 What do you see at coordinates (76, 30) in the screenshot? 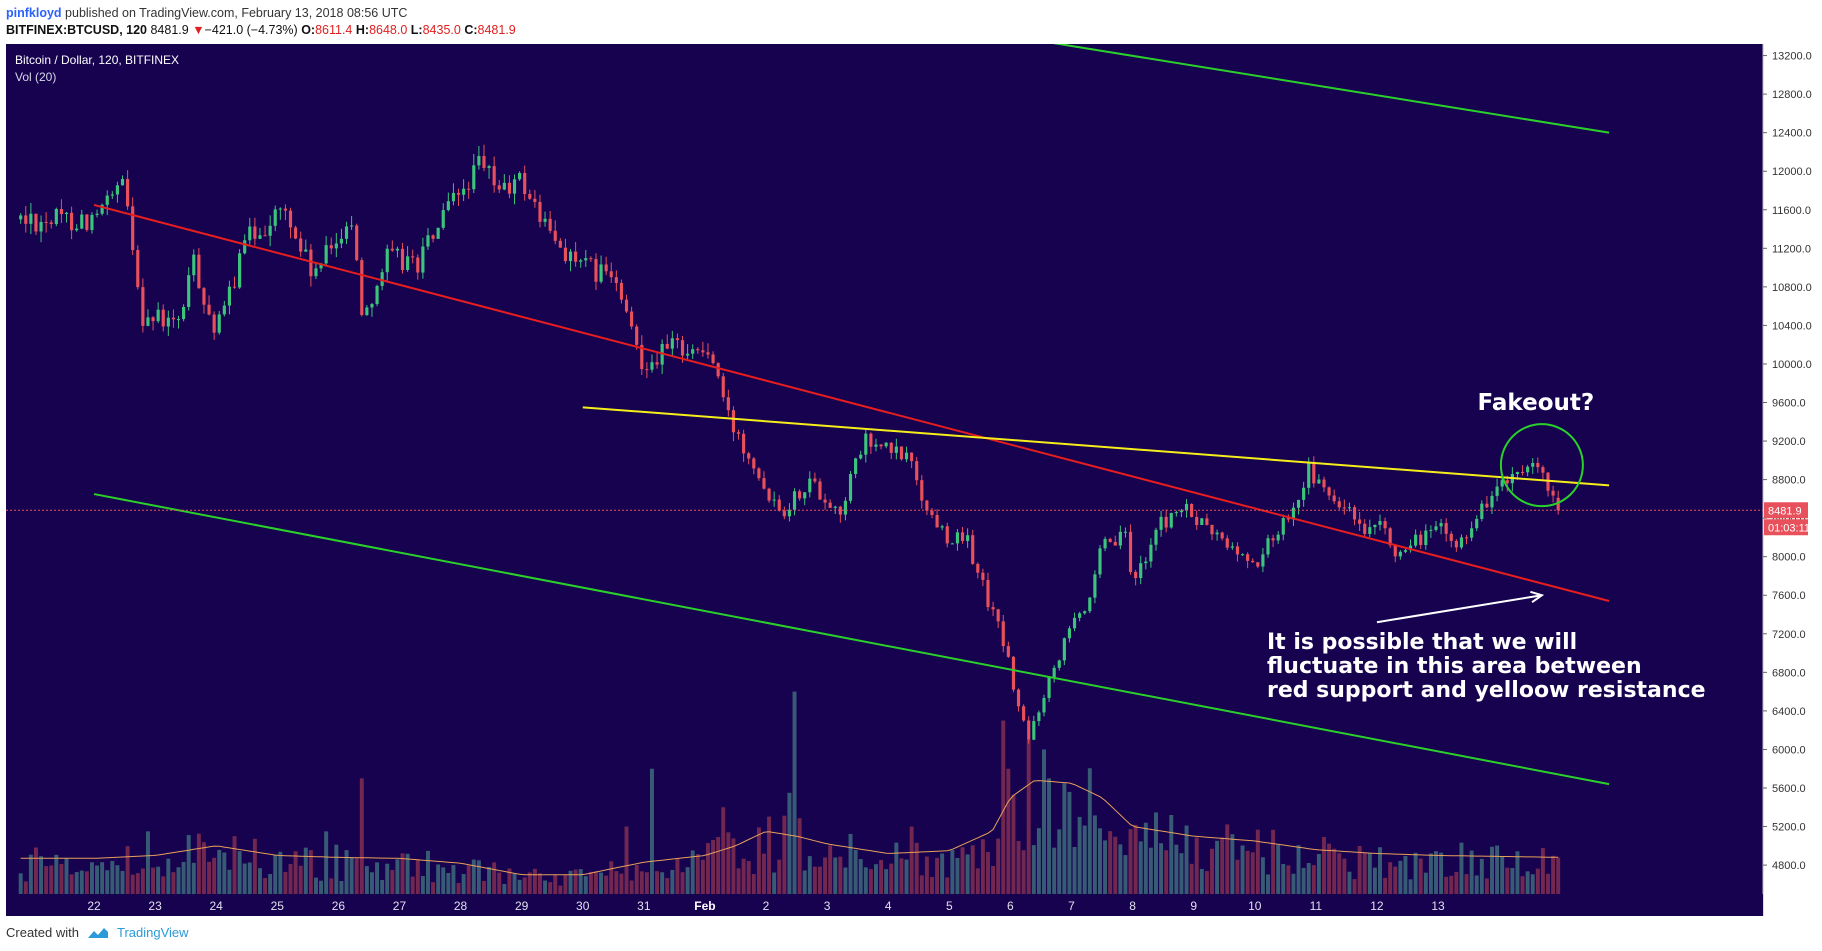
I see `ticker-symbol: BITFINEX:BTCUSD, 120` at bounding box center [76, 30].